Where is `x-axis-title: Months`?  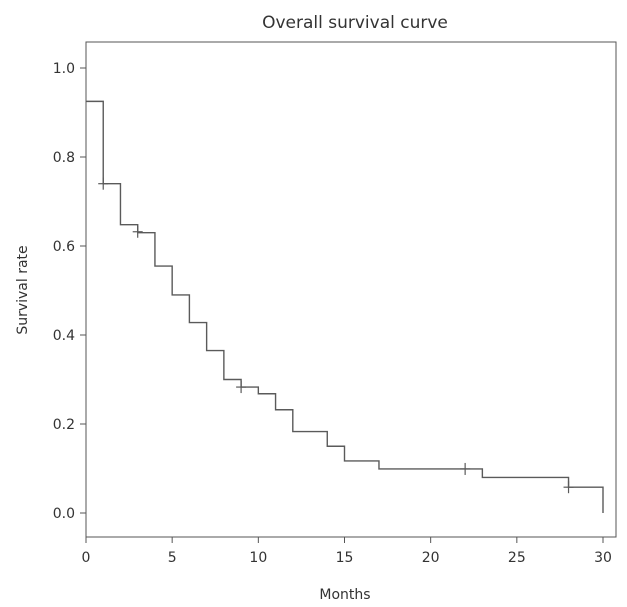
x-axis-title: Months is located at coordinates (344, 595).